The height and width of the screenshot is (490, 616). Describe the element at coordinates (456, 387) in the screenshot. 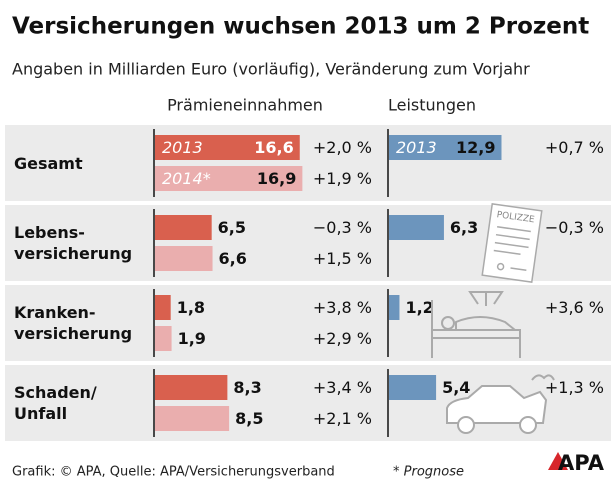

I see `value-label: 5,4` at that location.